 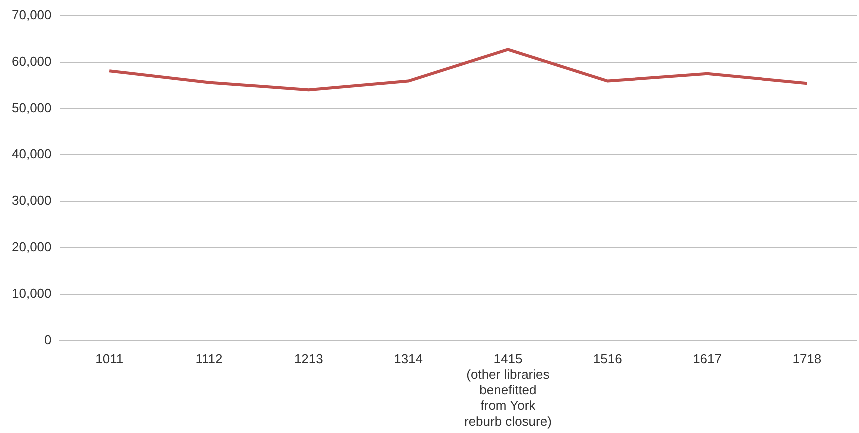 What do you see at coordinates (707, 358) in the screenshot?
I see `x-tick-label: 1617` at bounding box center [707, 358].